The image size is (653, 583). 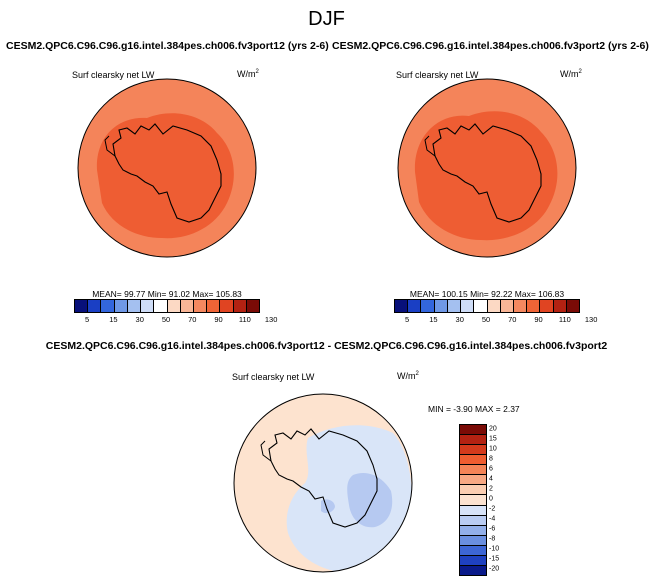 I want to click on right-polar-map, so click(x=487, y=168).